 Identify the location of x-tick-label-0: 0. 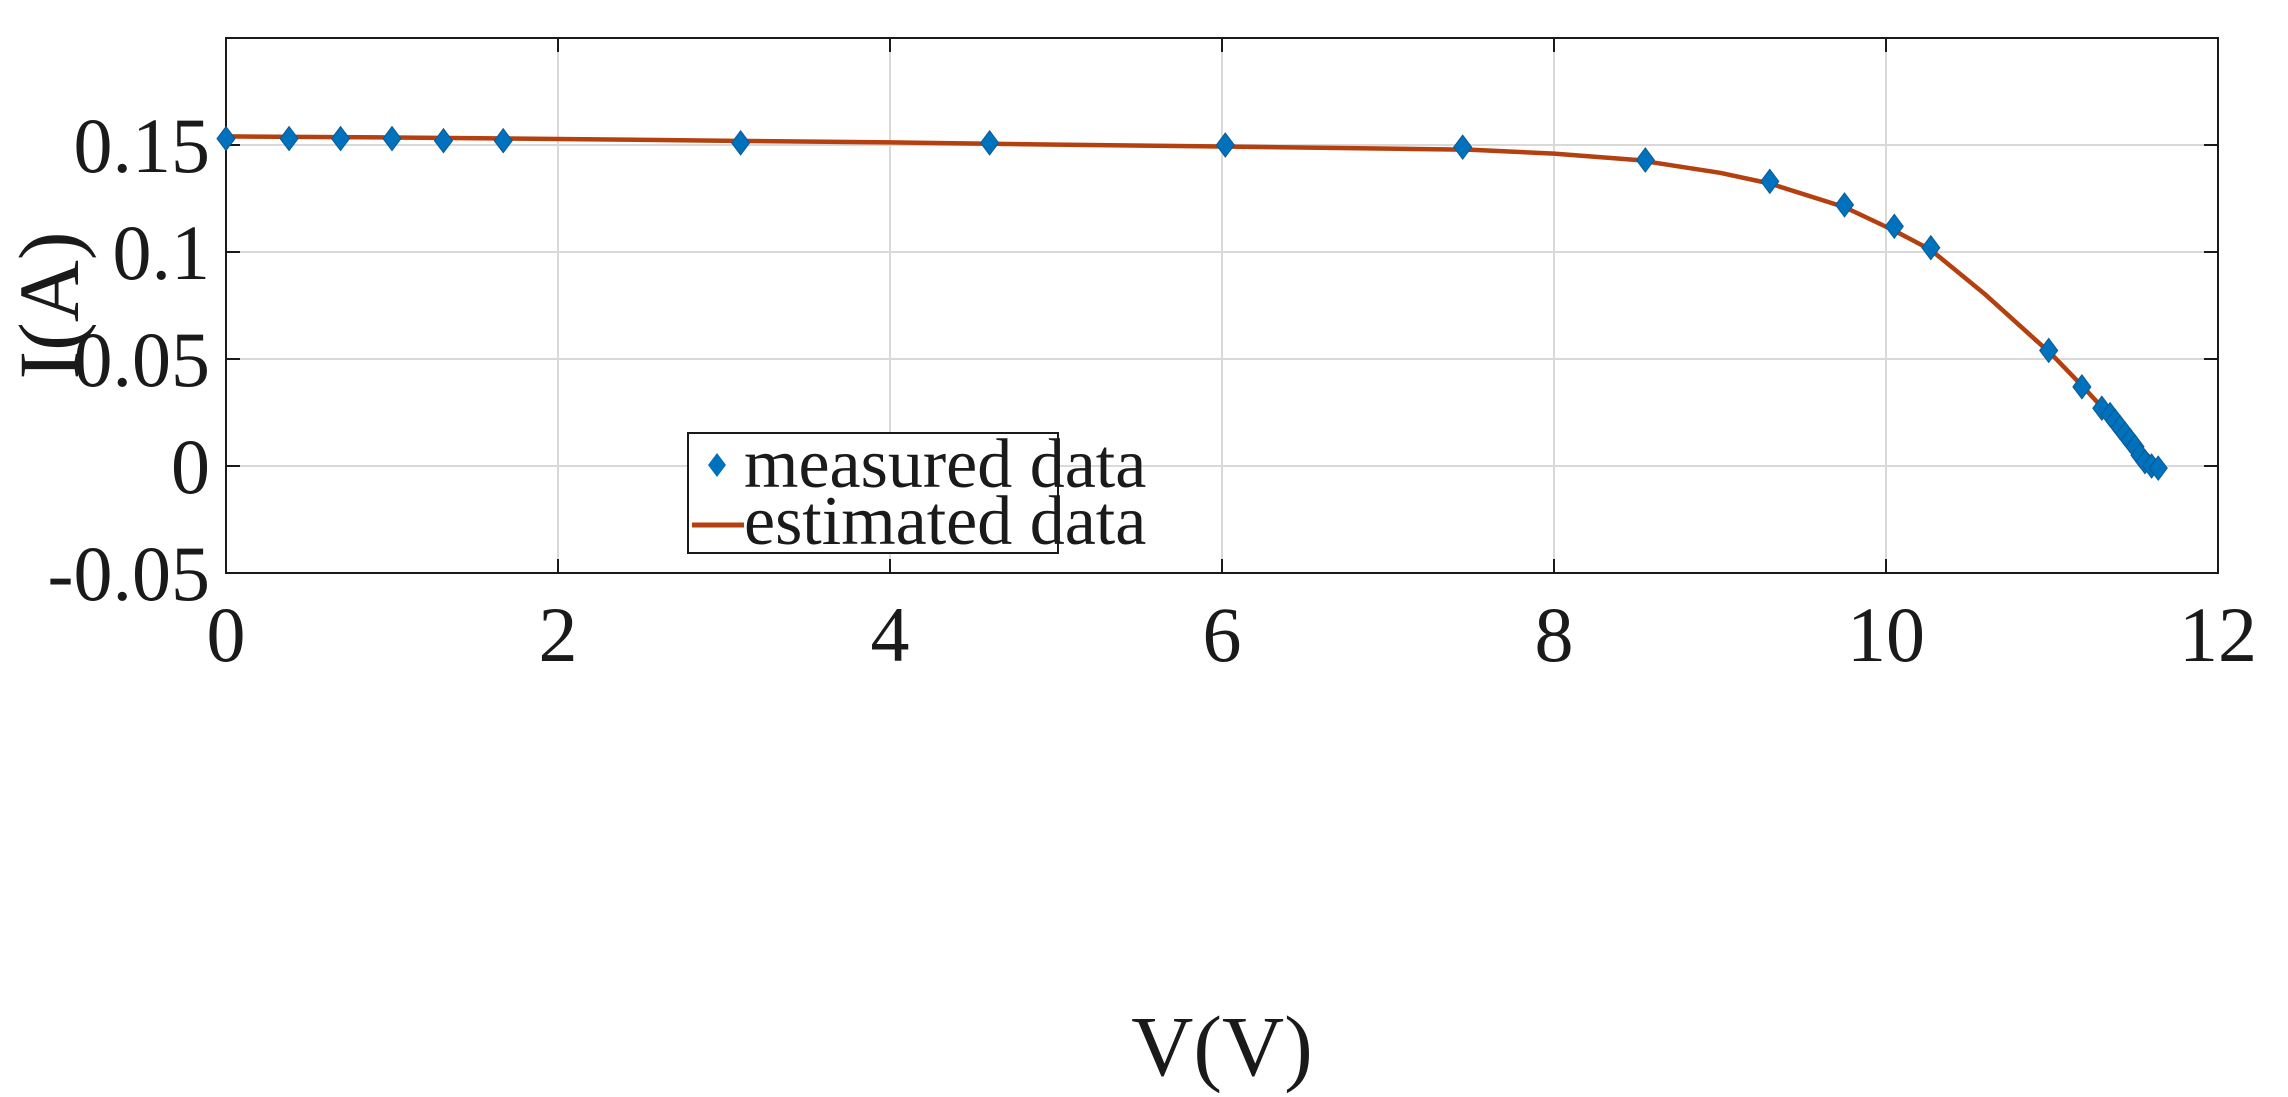
(226, 634).